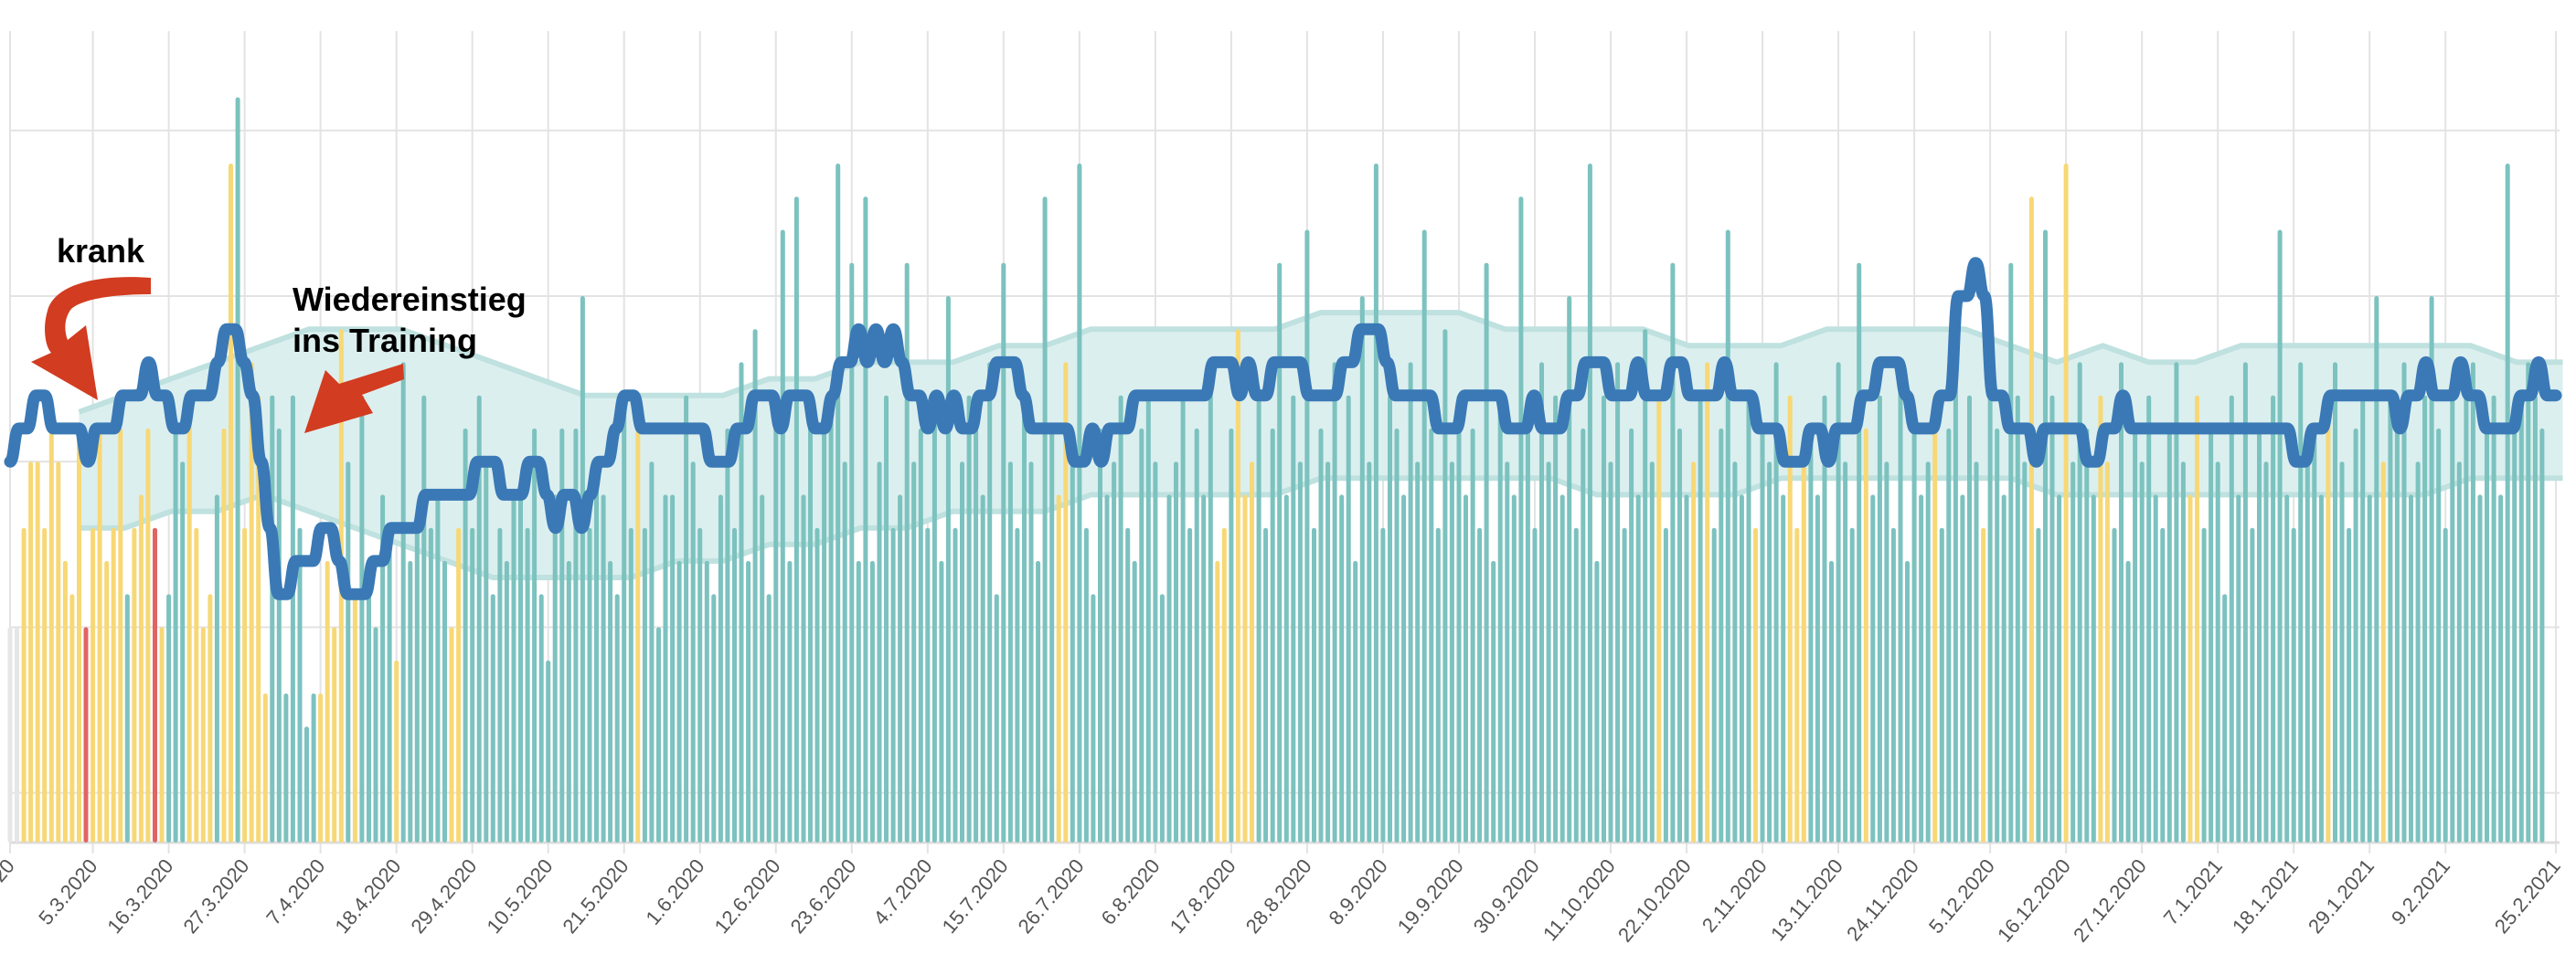  I want to click on x-tick-label: 10.5.2020, so click(519, 896).